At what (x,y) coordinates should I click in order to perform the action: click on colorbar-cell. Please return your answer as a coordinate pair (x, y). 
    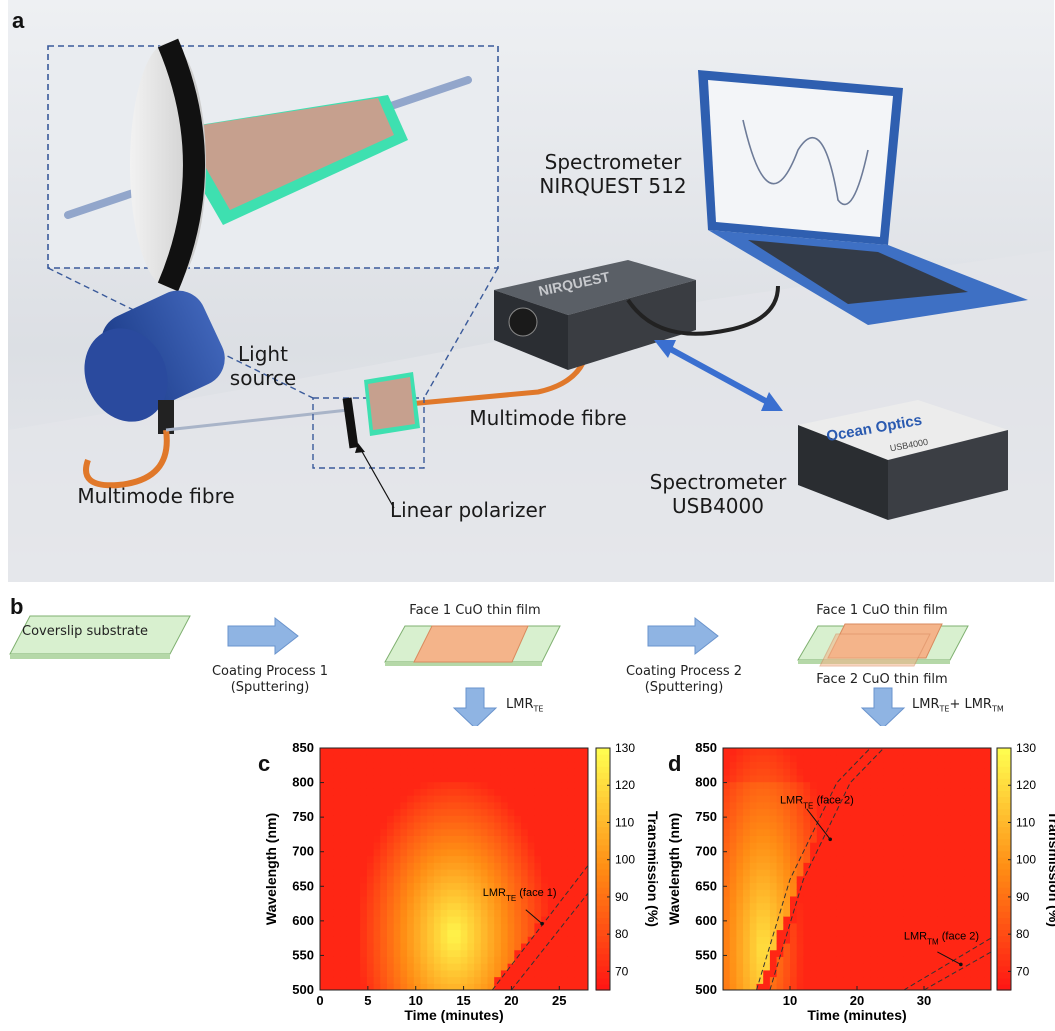
    Looking at the image, I should click on (603, 769).